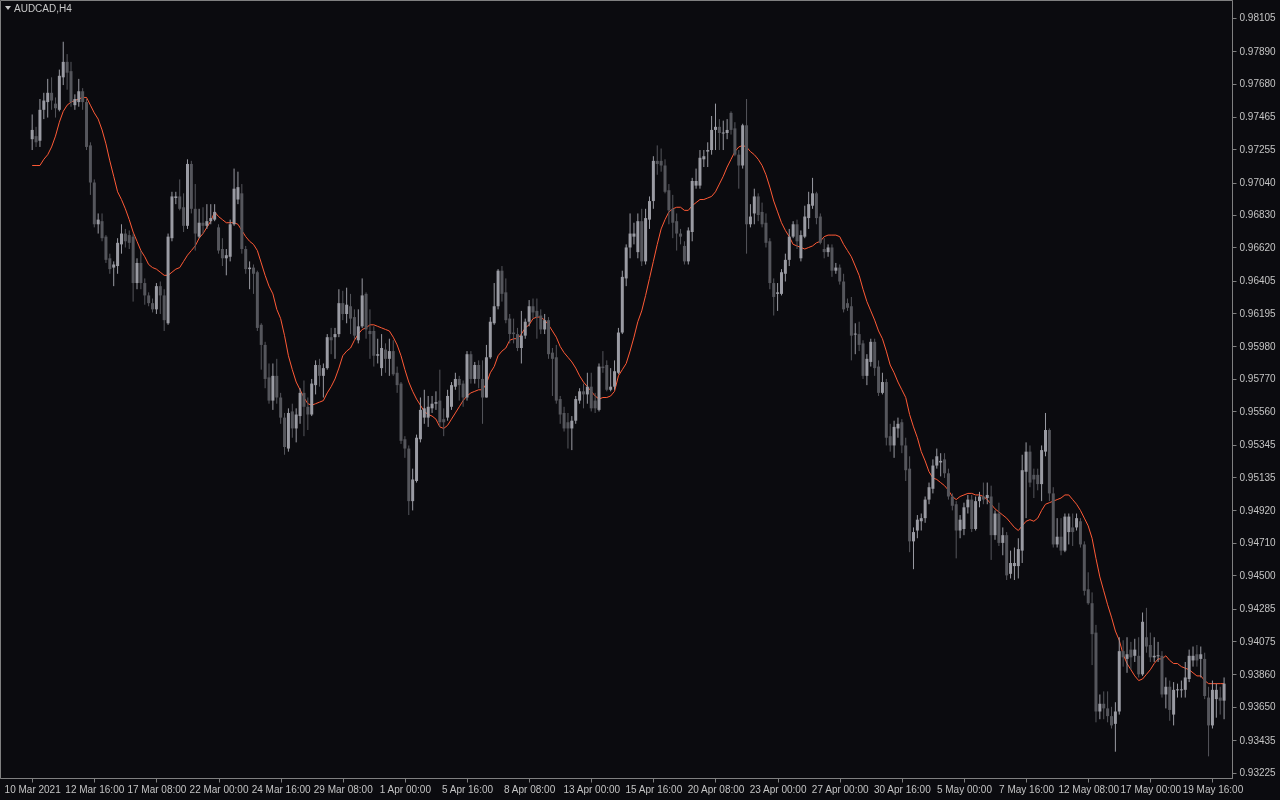 The height and width of the screenshot is (800, 1280). What do you see at coordinates (1213, 789) in the screenshot?
I see `x-tick-label: 19 May 16:00` at bounding box center [1213, 789].